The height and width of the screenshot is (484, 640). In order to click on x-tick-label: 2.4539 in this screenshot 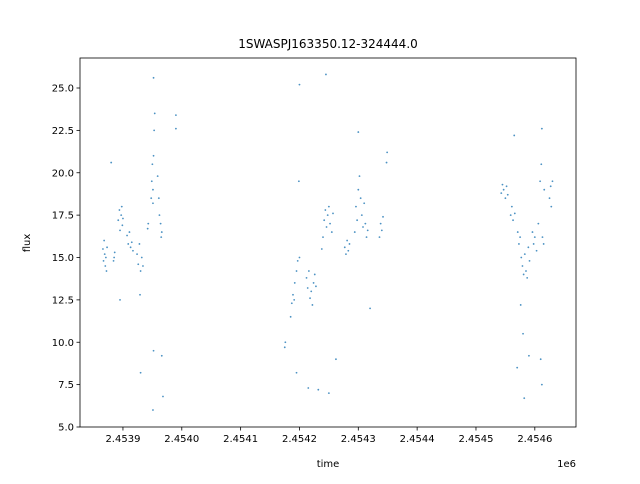, I will do `click(122, 439)`.